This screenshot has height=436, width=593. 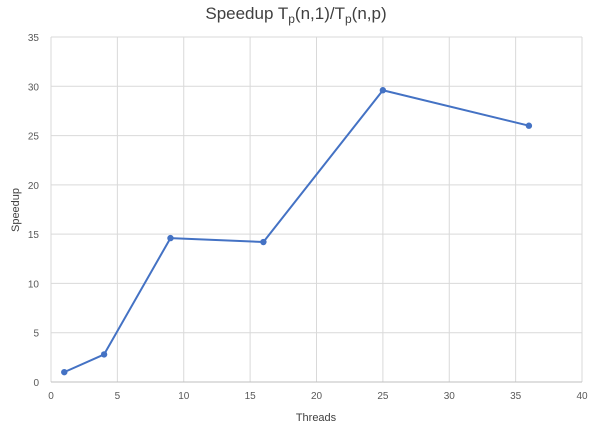 What do you see at coordinates (16, 210) in the screenshot?
I see `y-axis-title: Speedup` at bounding box center [16, 210].